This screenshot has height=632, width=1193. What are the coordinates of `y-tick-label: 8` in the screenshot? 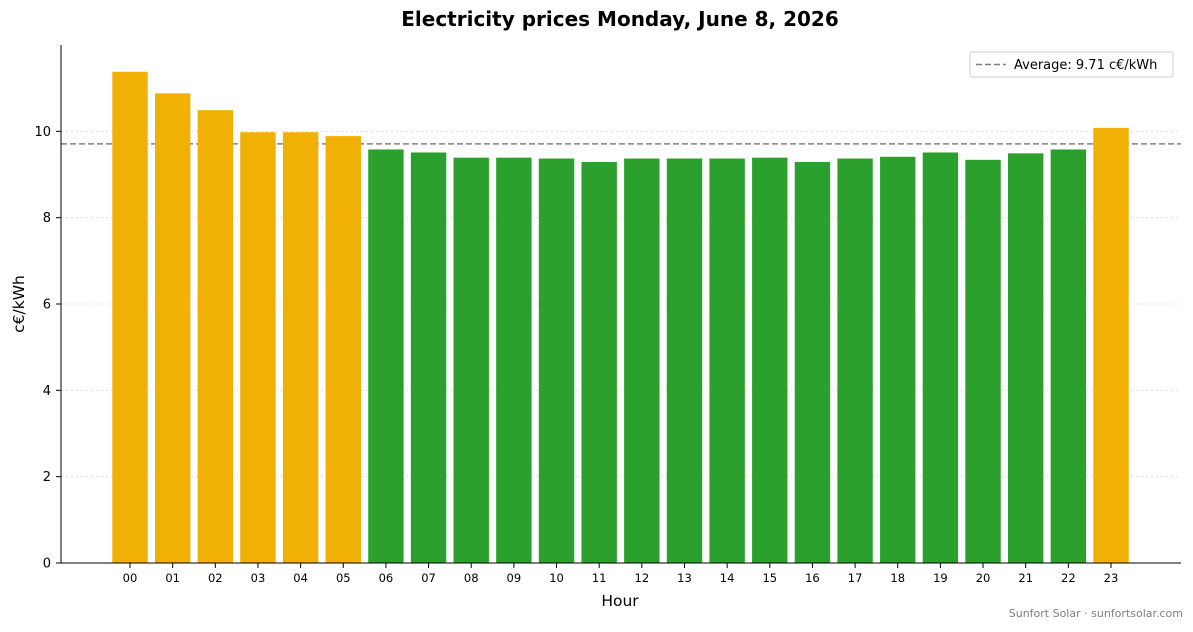 It's located at (47, 218).